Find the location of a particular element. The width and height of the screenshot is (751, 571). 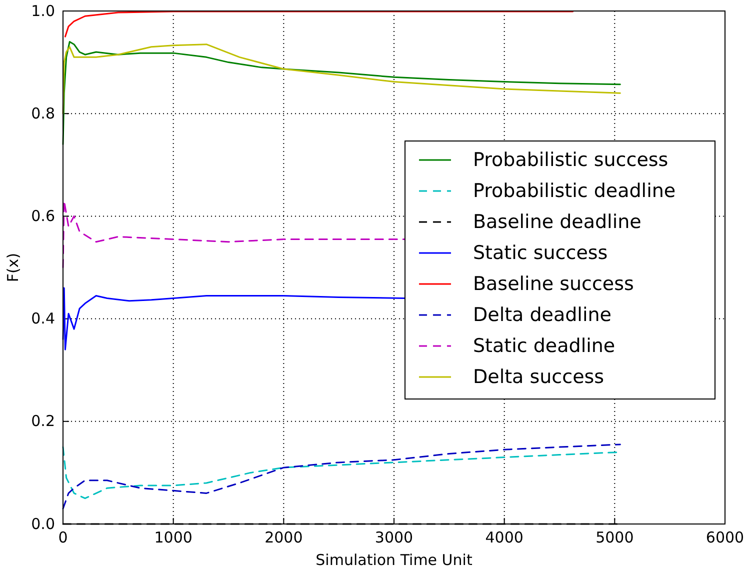

legend-label: Baseline deadline is located at coordinates (557, 222).